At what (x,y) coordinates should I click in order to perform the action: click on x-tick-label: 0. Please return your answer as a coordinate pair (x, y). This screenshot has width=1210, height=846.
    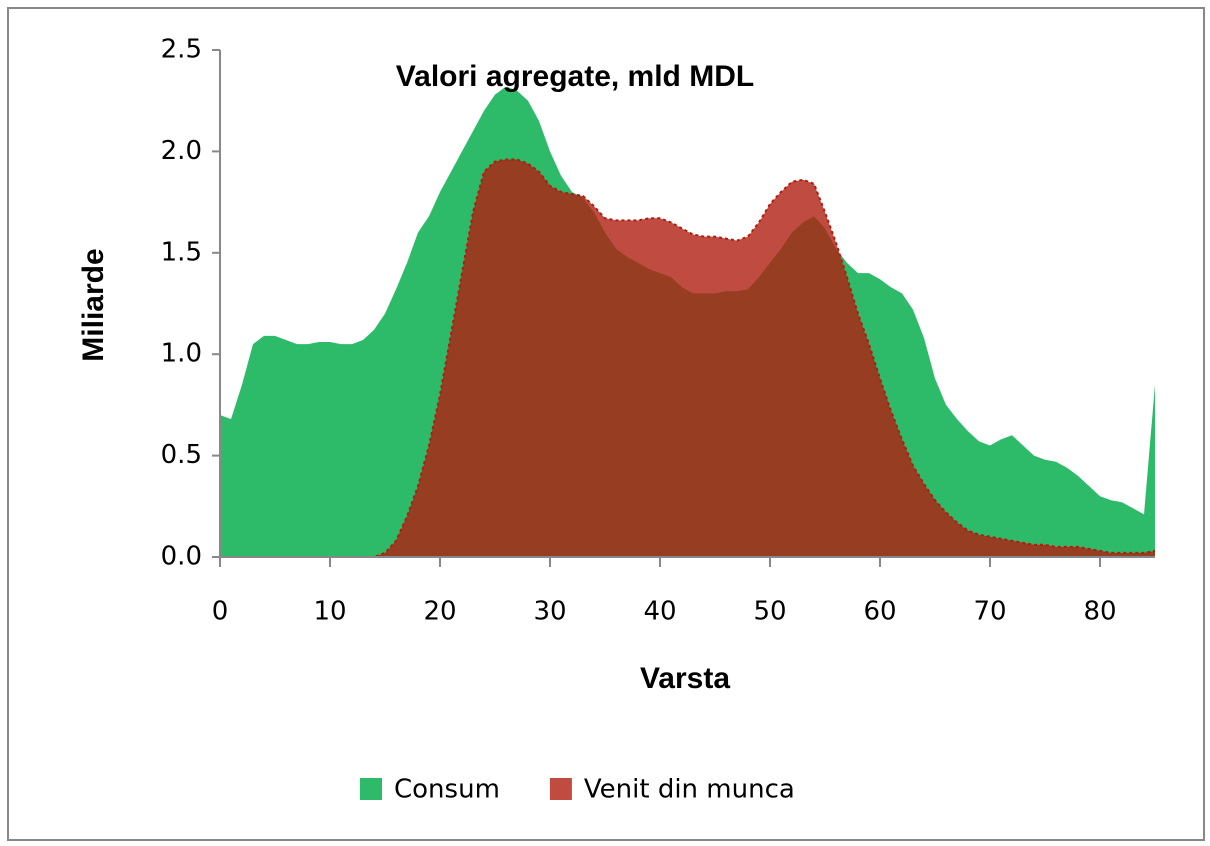
    Looking at the image, I should click on (220, 612).